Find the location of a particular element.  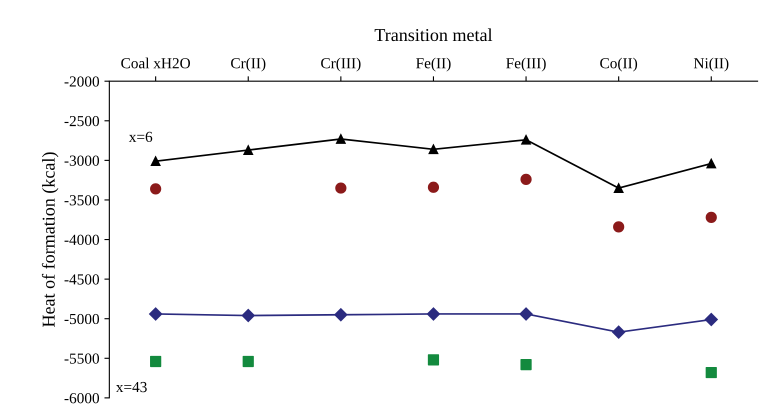

x-tick-label: Coal xH2O is located at coordinates (155, 63).